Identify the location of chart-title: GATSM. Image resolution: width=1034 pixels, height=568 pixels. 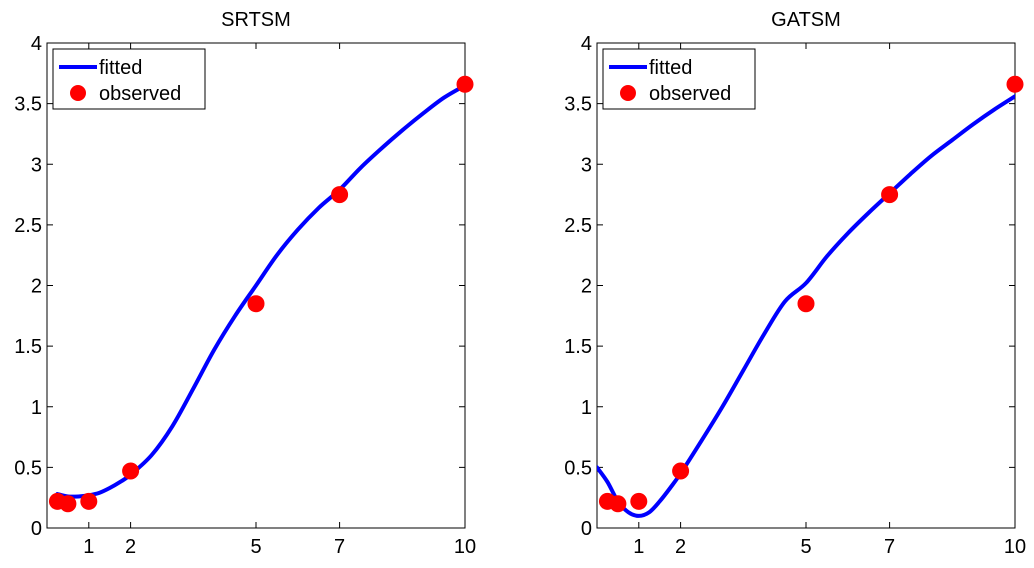
(806, 20).